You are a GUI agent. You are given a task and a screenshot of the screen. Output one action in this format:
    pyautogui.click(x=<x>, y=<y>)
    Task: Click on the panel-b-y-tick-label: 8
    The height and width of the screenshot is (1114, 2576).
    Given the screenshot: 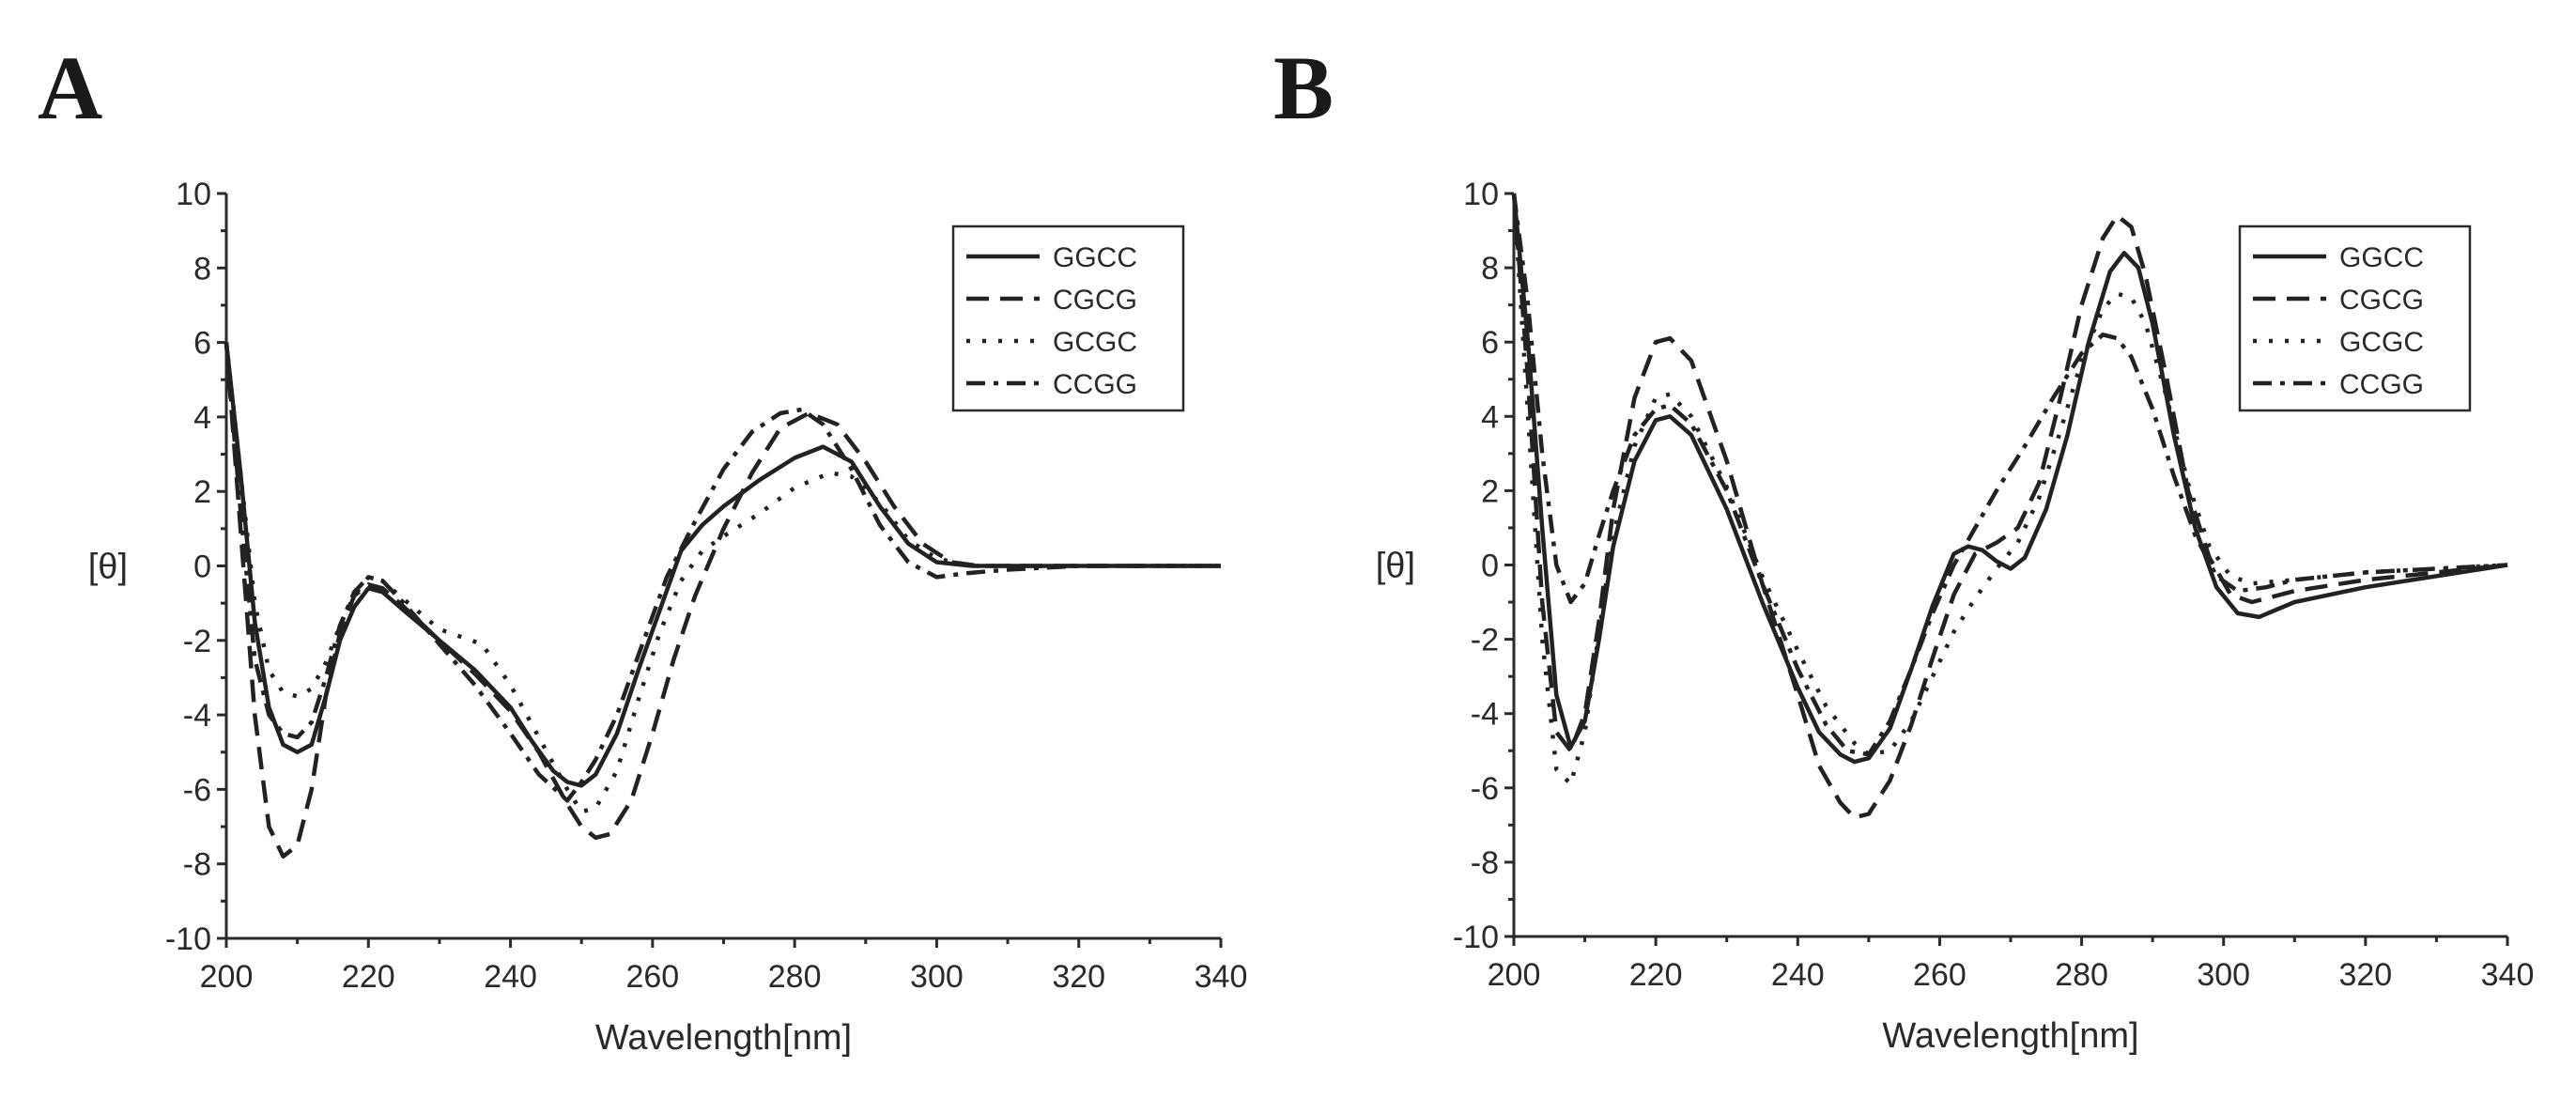 What is the action you would take?
    pyautogui.click(x=1490, y=269)
    